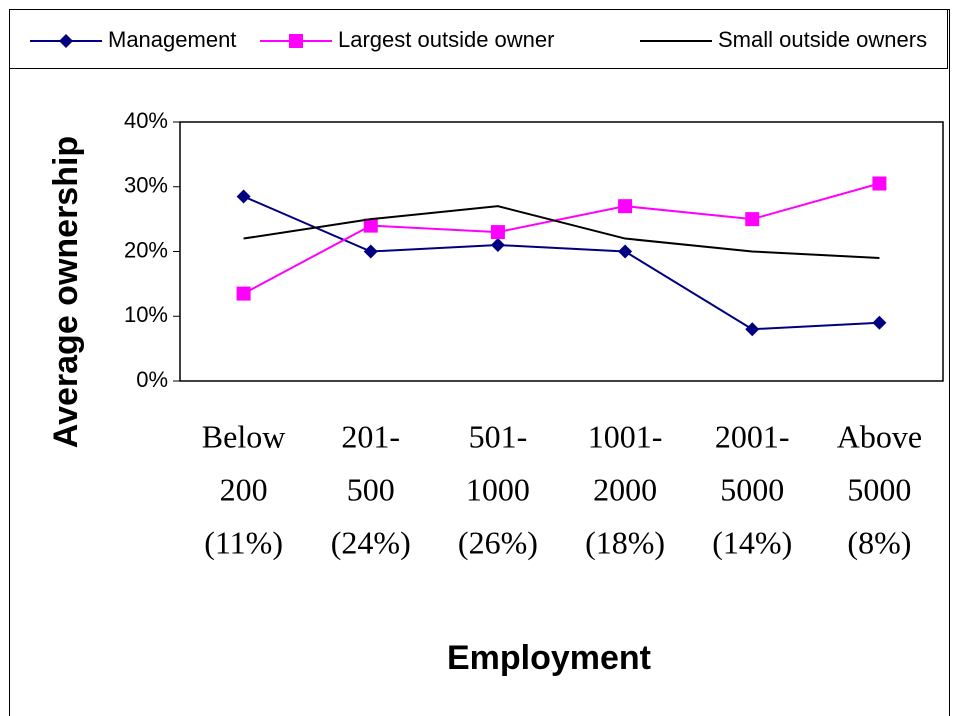 The width and height of the screenshot is (953, 716). I want to click on legend-box, so click(478, 39).